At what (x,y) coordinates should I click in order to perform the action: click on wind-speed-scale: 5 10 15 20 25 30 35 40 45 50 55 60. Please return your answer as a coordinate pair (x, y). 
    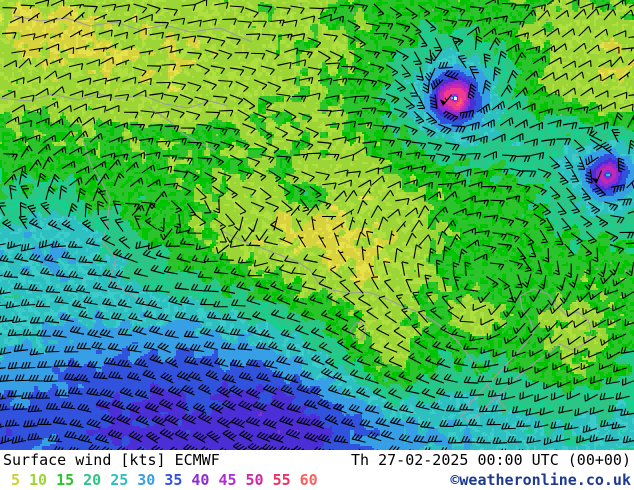
    Looking at the image, I should click on (160, 480).